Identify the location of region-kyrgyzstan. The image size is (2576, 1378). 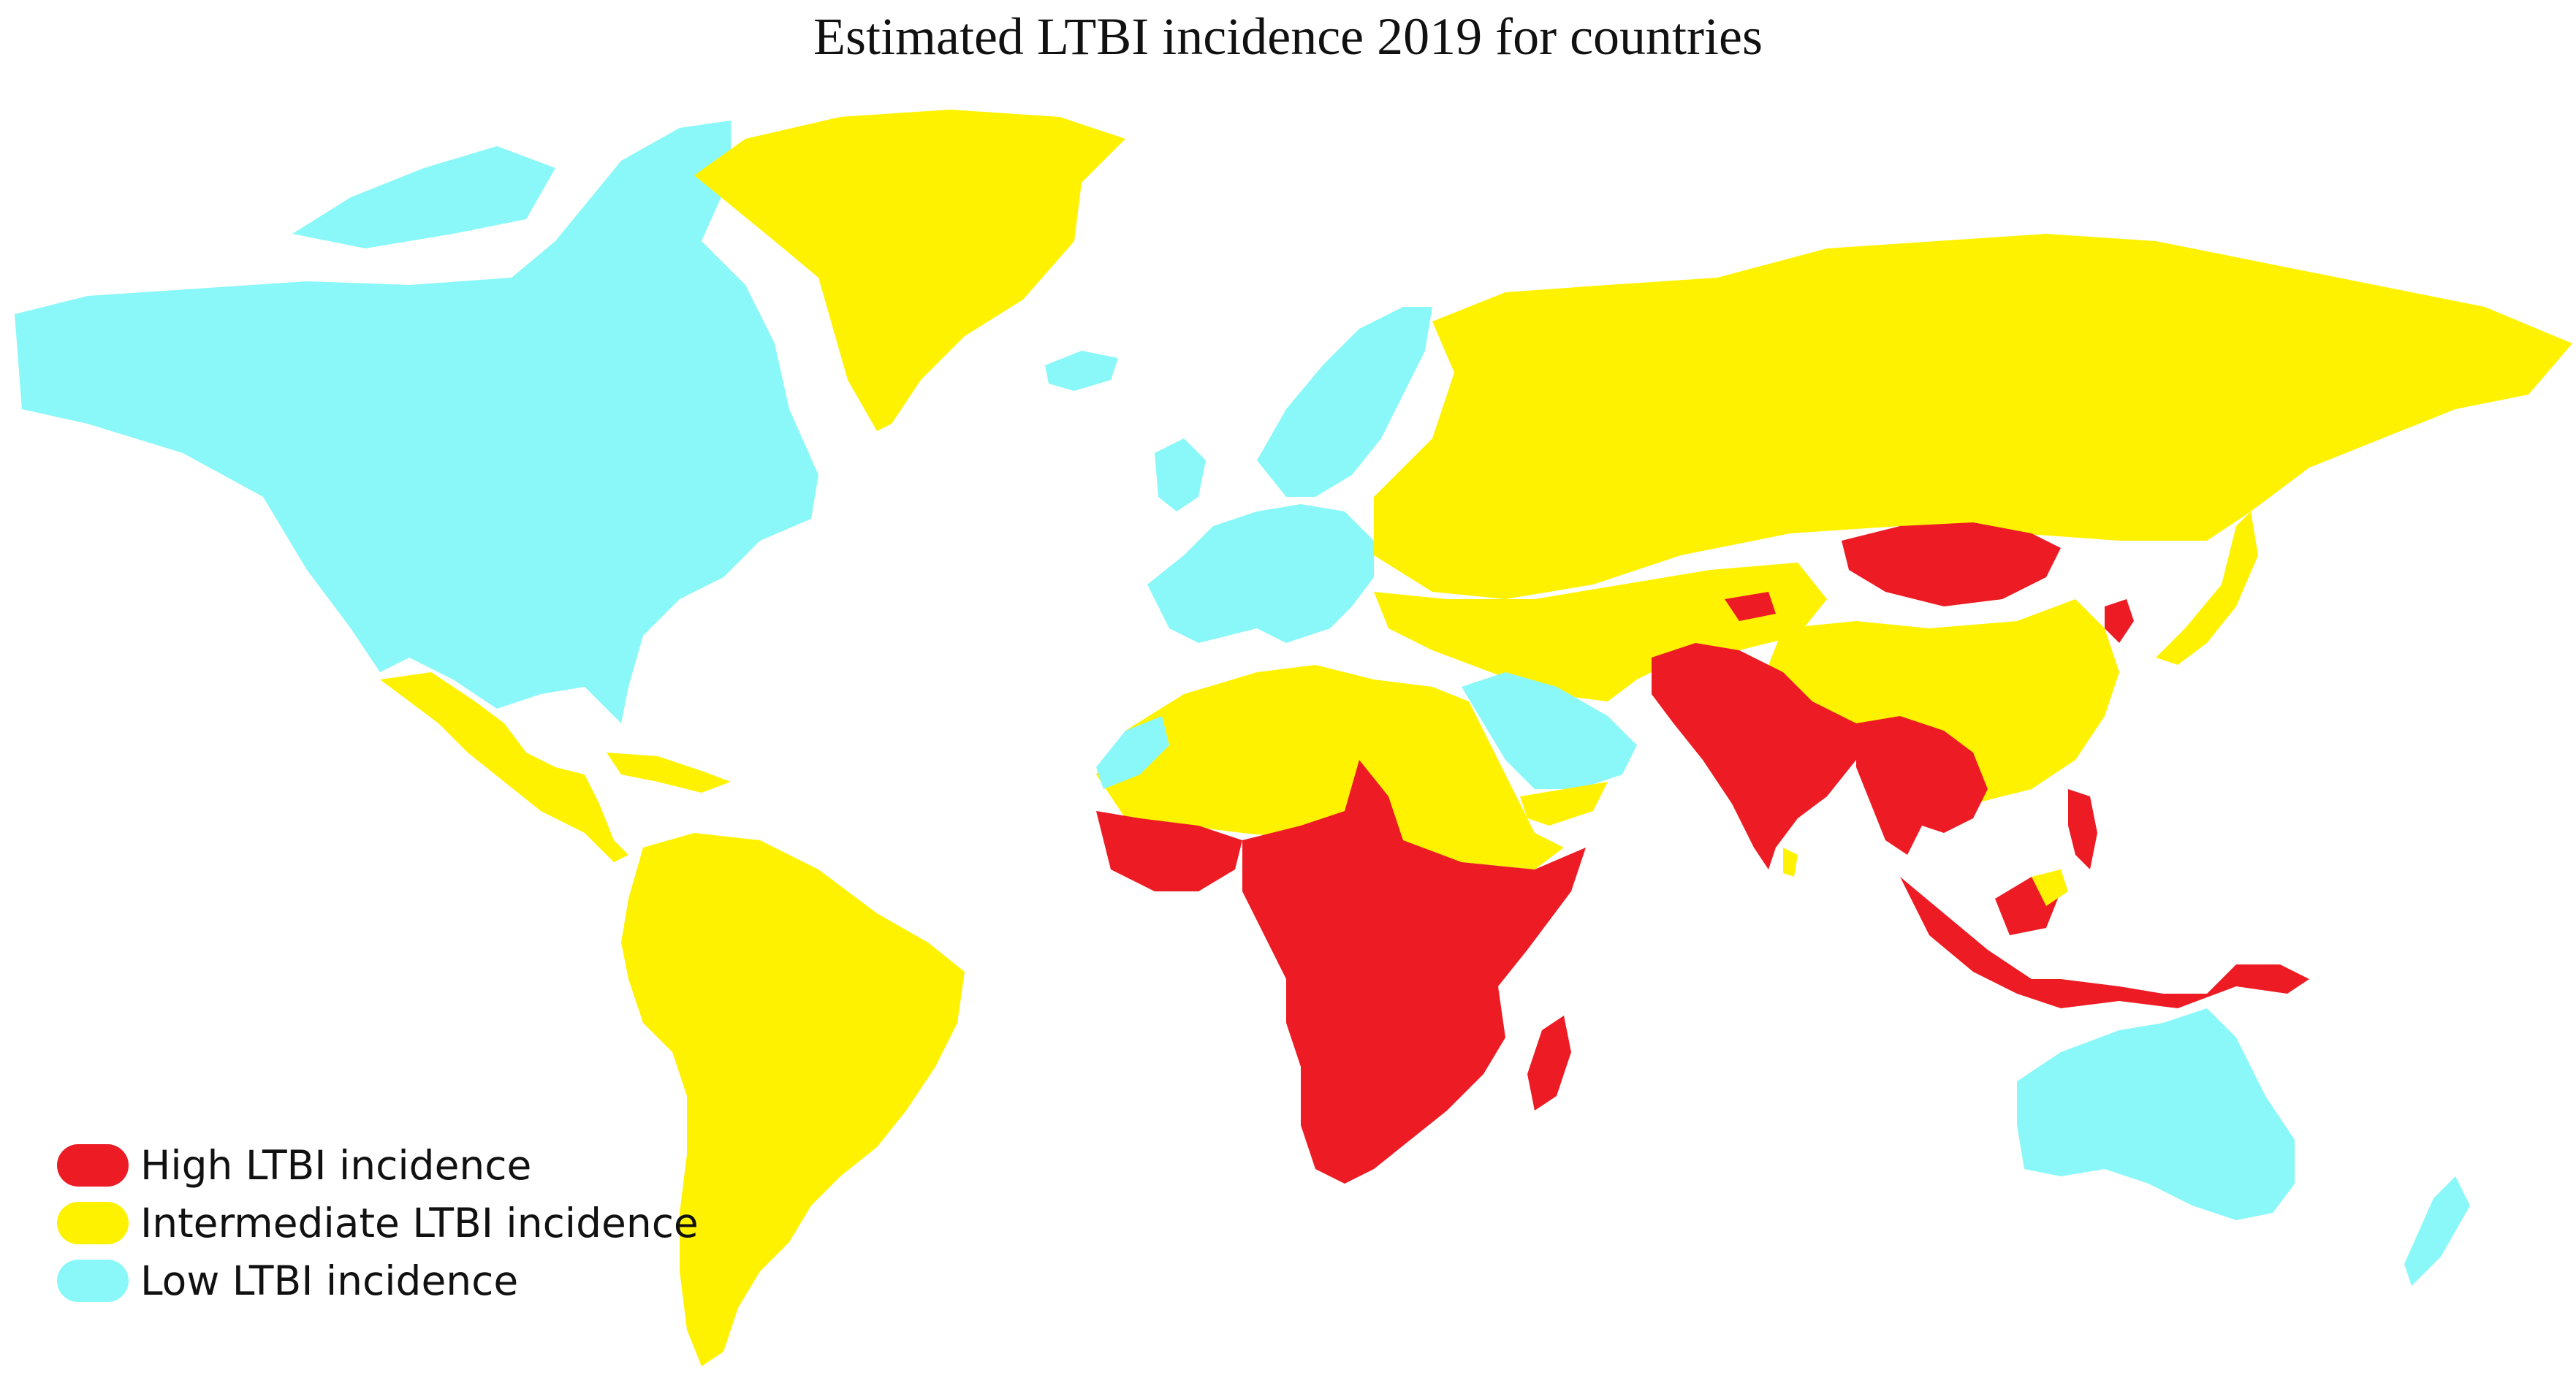
(1751, 606).